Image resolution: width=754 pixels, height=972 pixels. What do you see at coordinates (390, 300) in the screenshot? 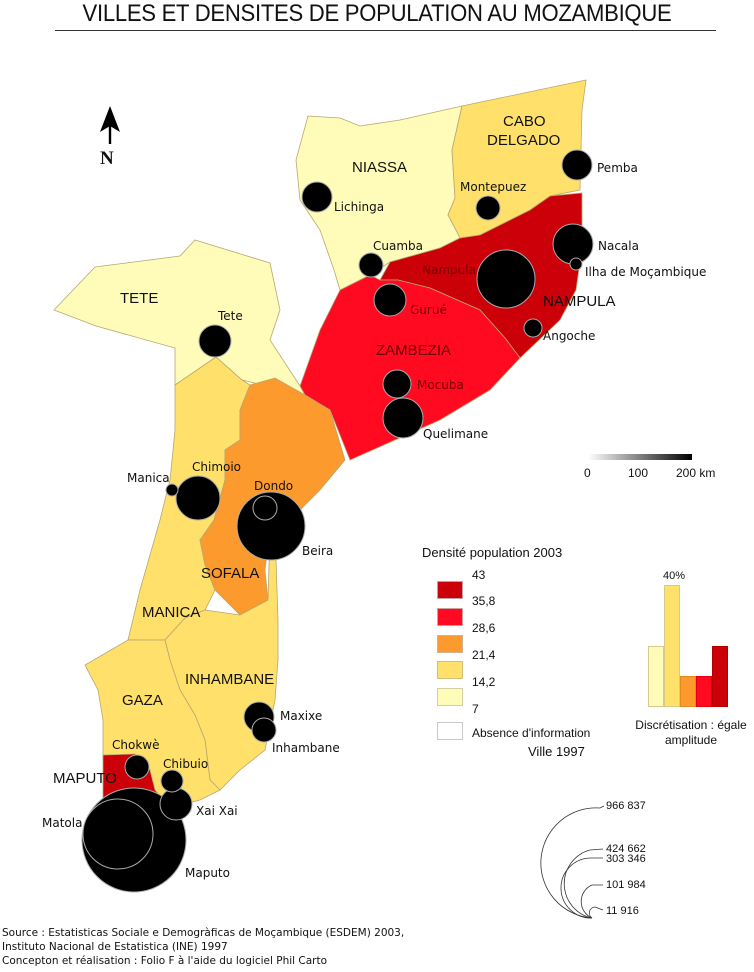
I see `city-circle-gurue` at bounding box center [390, 300].